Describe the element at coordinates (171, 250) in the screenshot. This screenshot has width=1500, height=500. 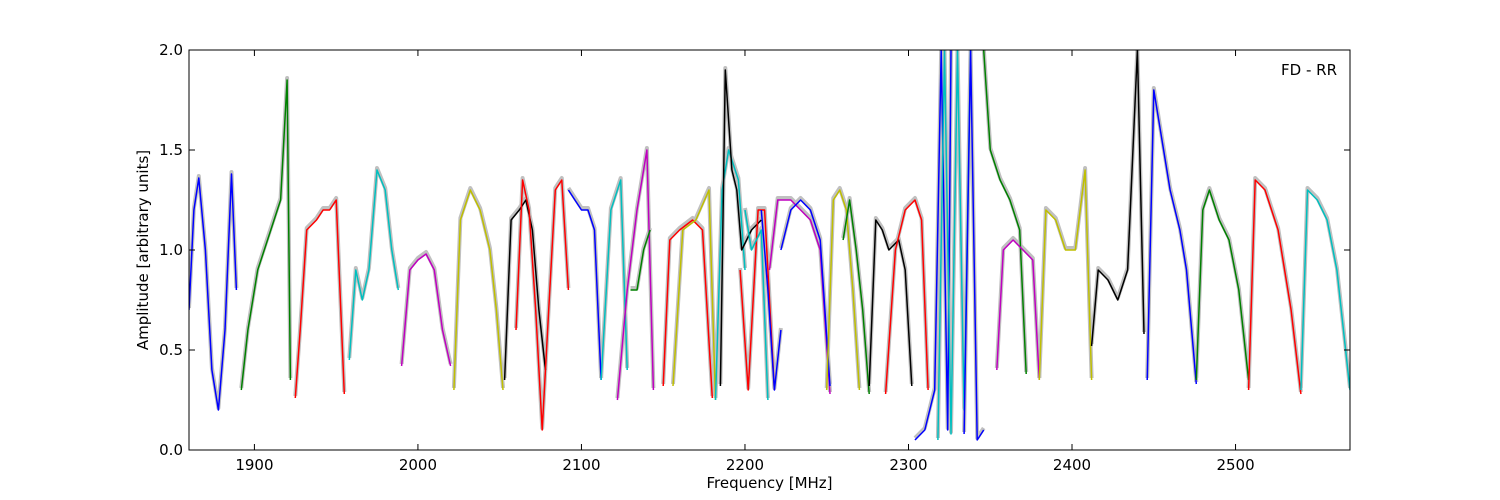
I see `y-tick-label-2: 1.0` at that location.